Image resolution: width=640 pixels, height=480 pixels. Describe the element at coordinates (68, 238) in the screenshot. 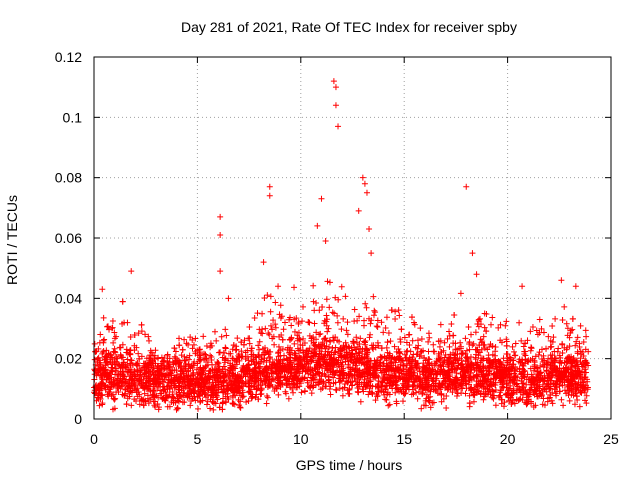

I see `y-tick-label: 0.06` at that location.